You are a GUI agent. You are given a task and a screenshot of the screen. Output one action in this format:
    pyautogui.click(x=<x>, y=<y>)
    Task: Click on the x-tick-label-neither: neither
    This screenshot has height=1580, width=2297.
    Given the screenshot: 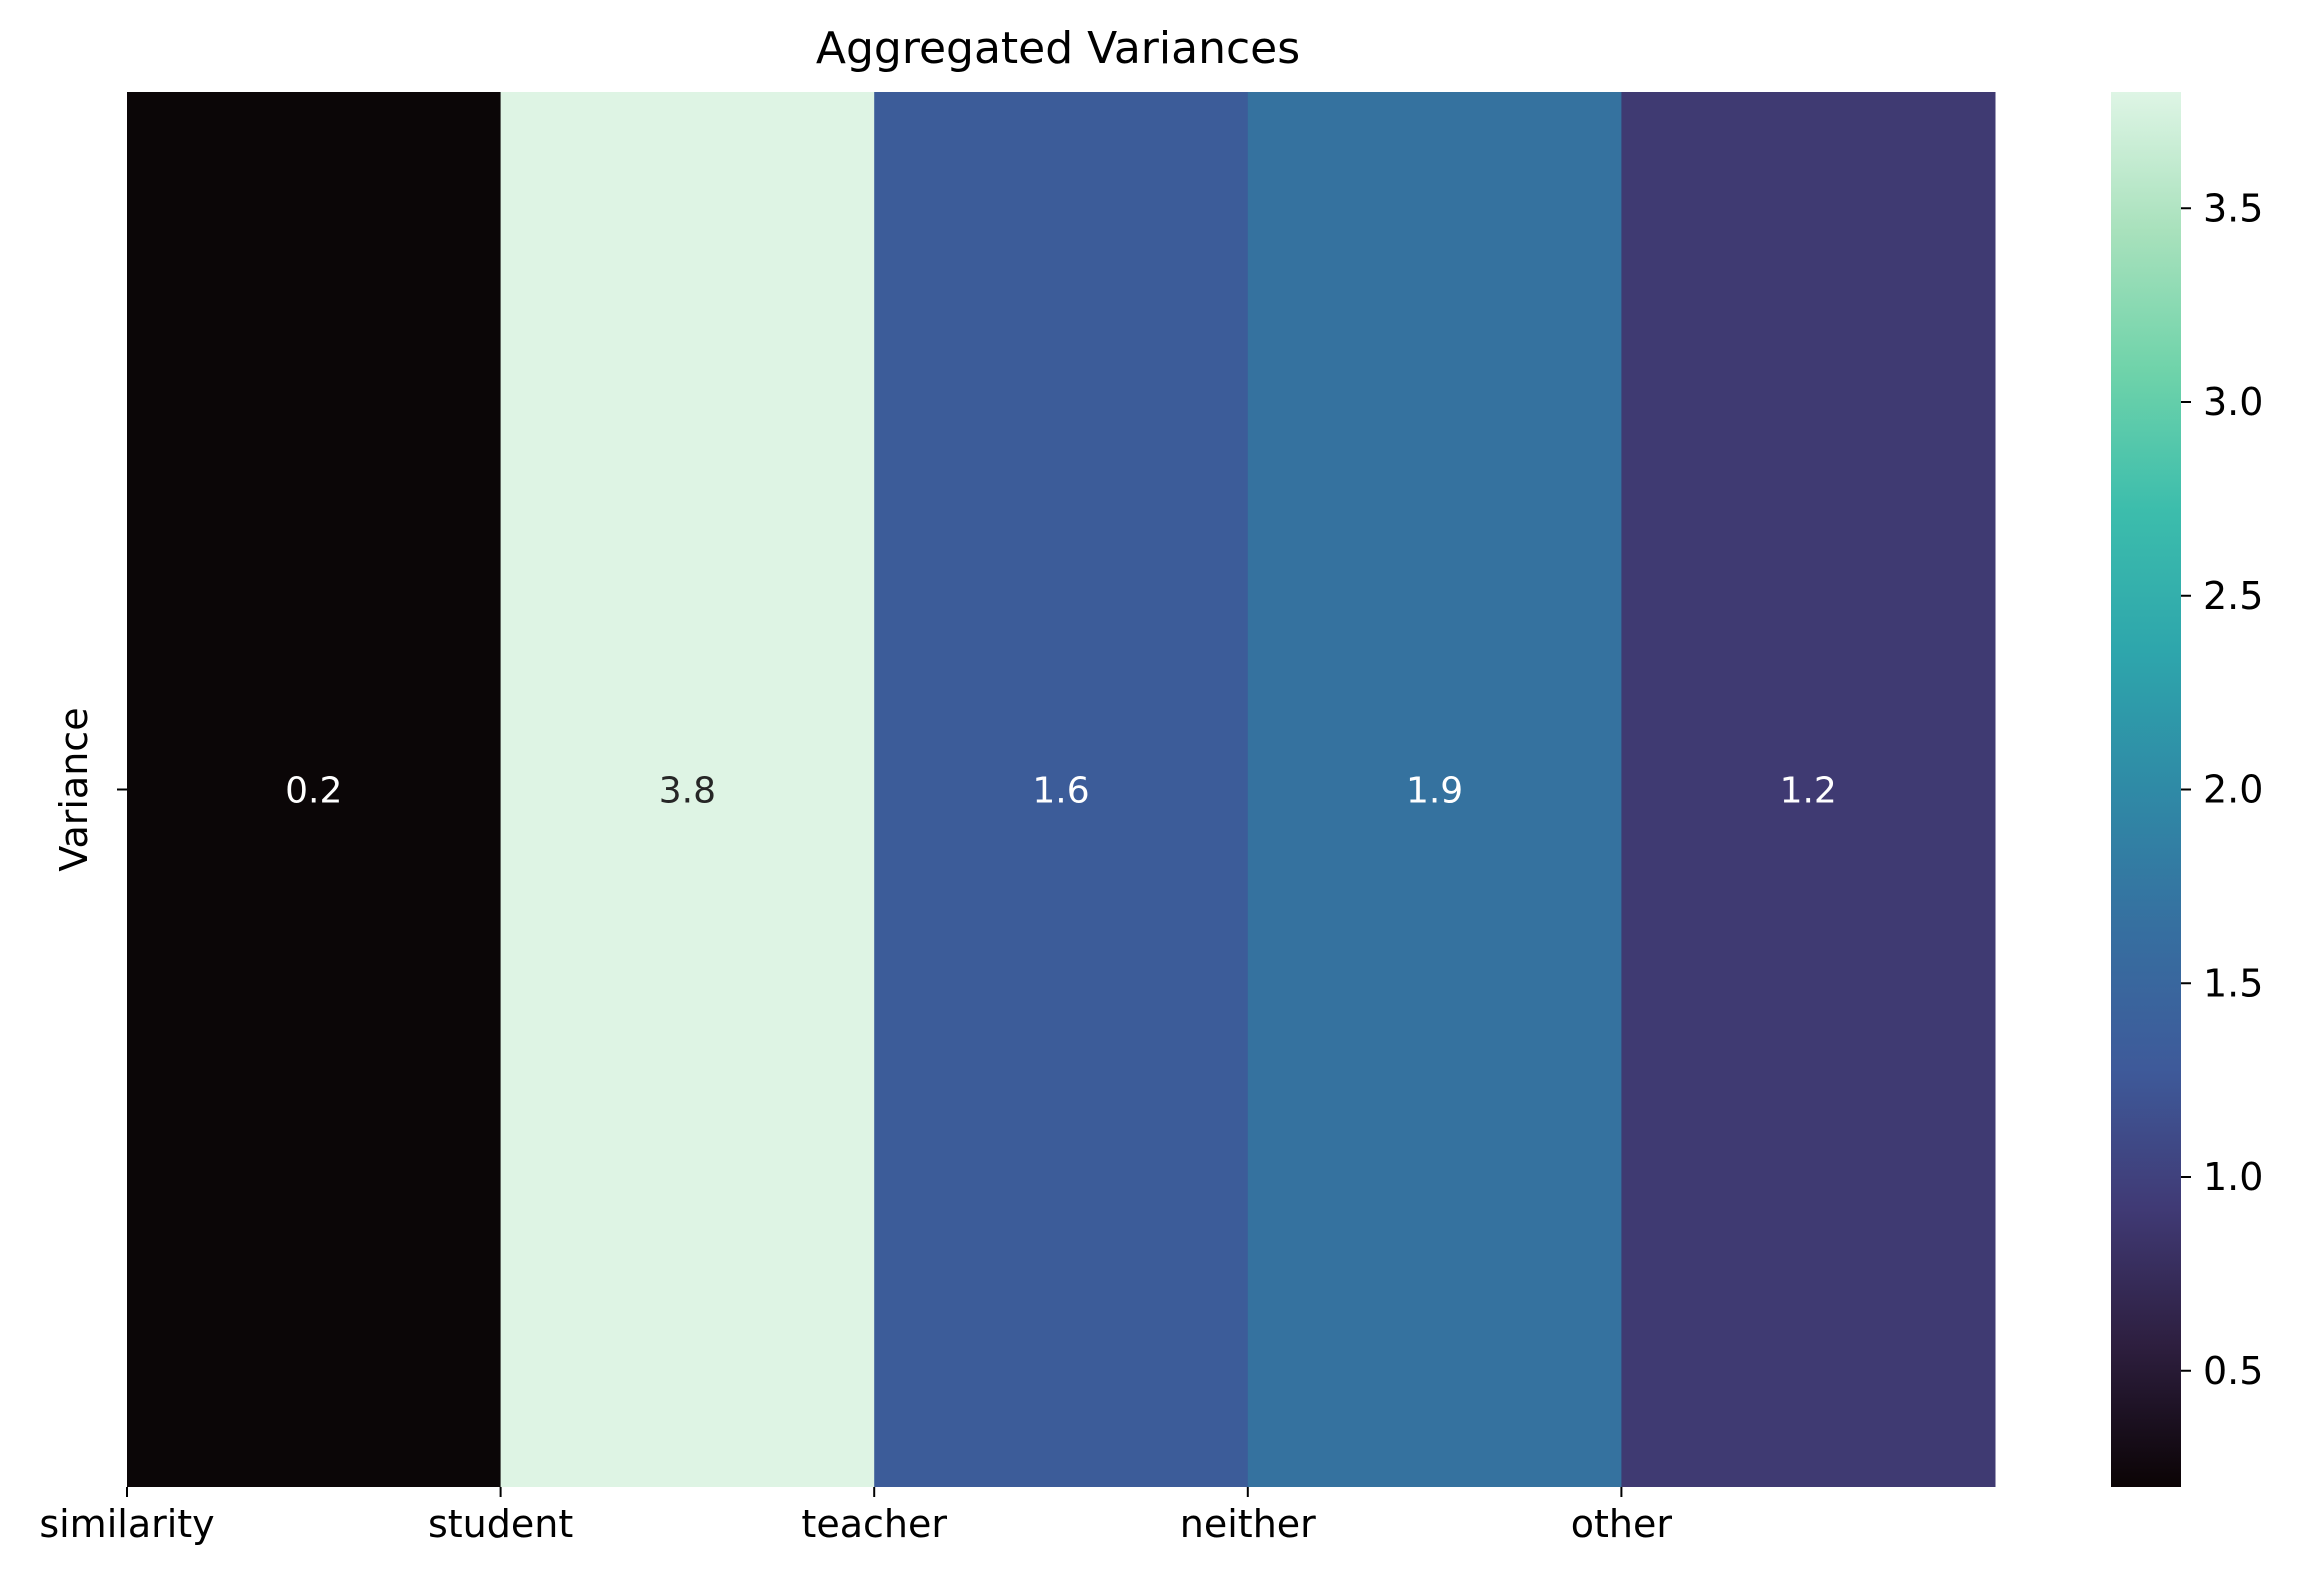 What is the action you would take?
    pyautogui.click(x=1248, y=1524)
    